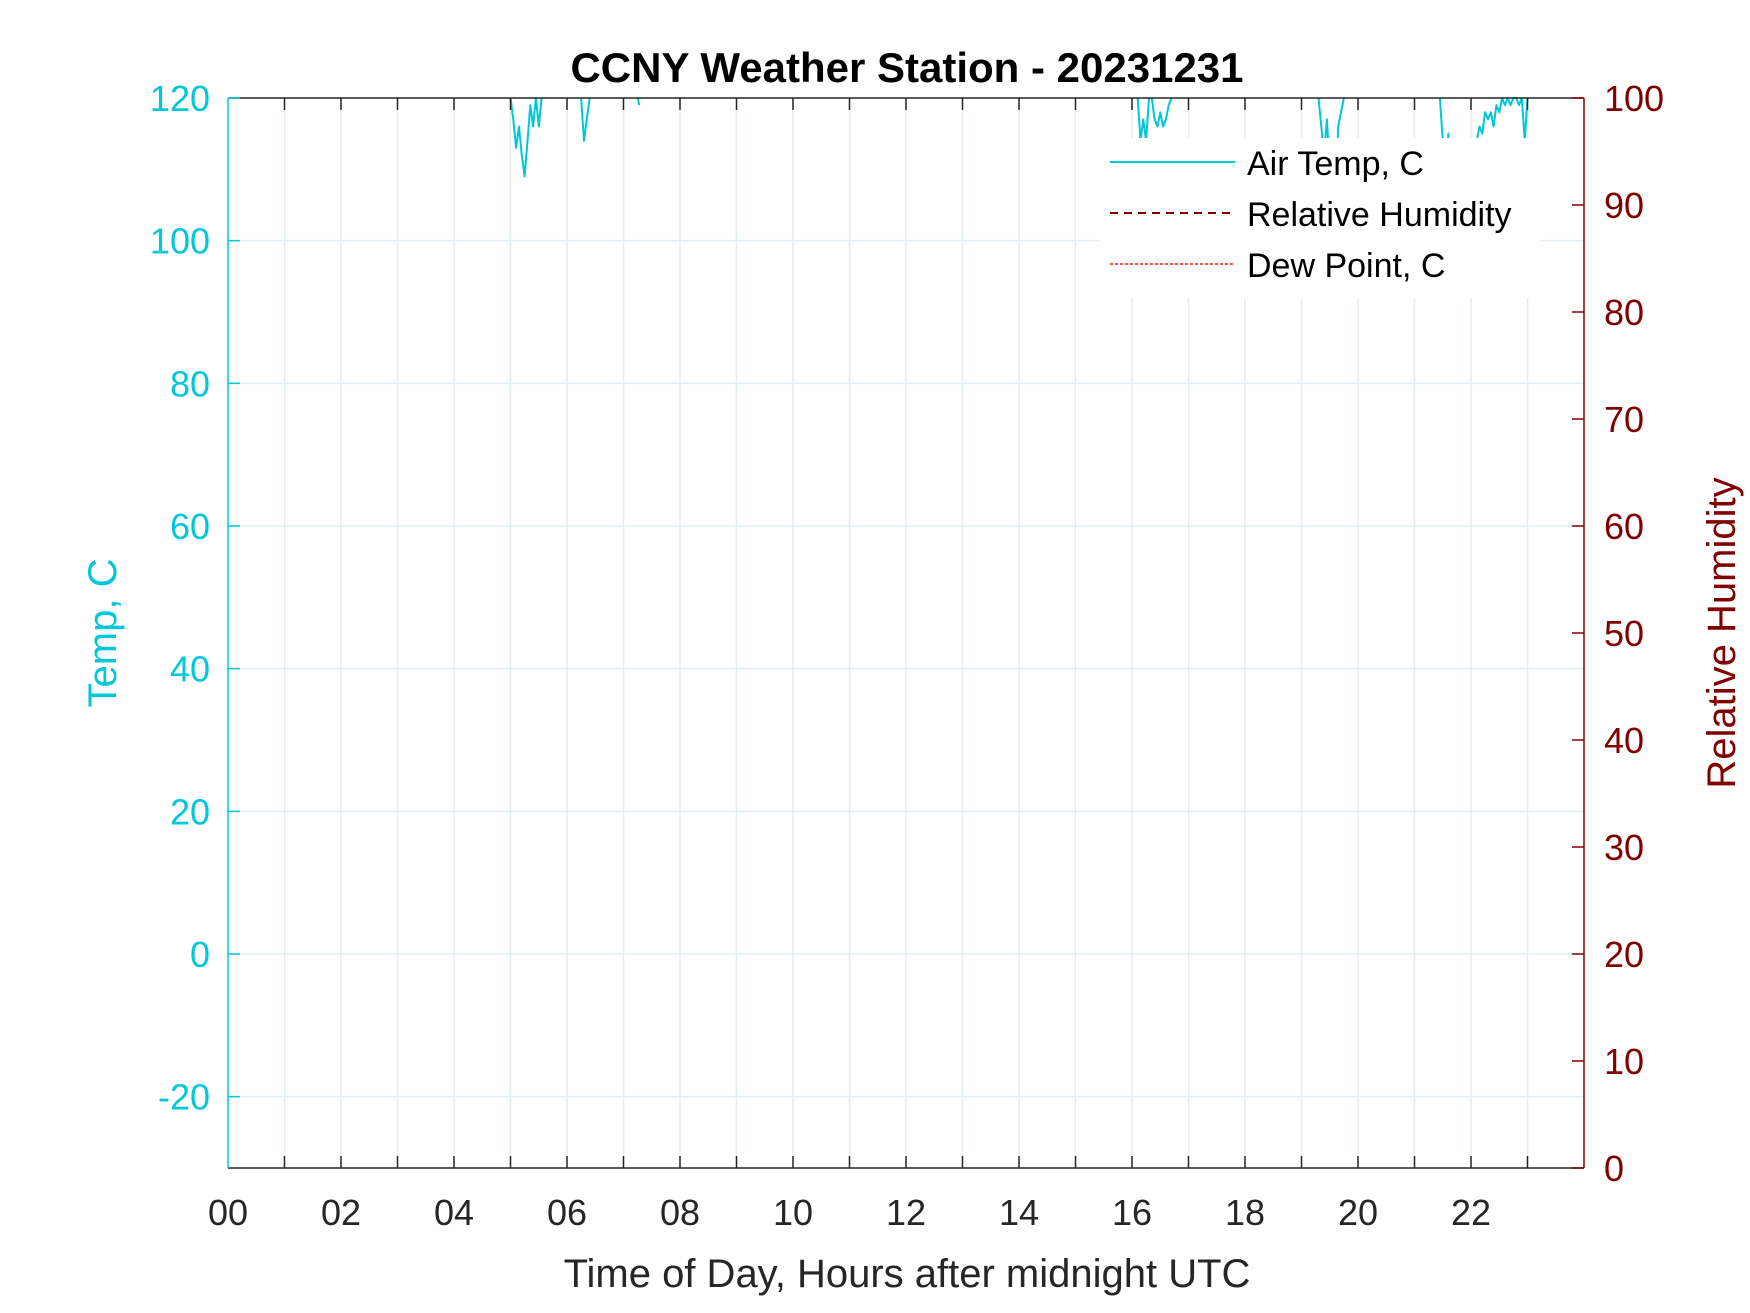 This screenshot has width=1750, height=1313. Describe the element at coordinates (680, 1212) in the screenshot. I see `x-tick-label: 08` at that location.